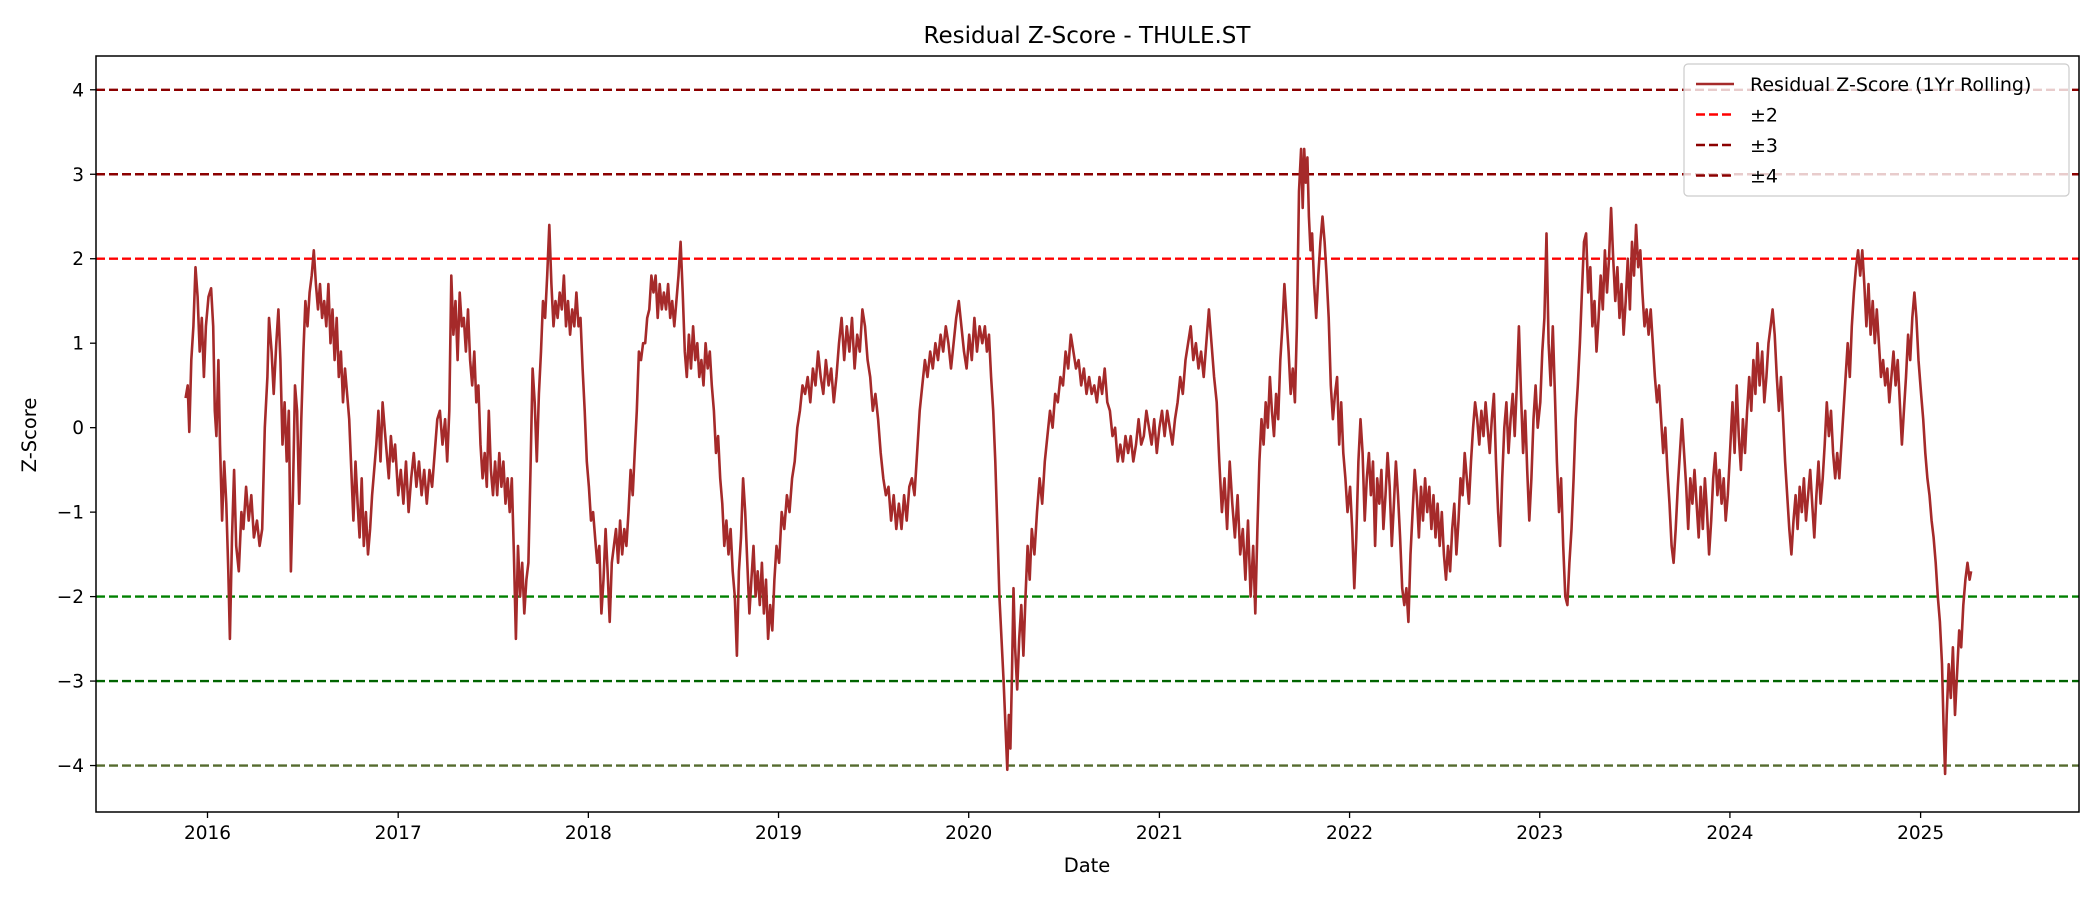 The width and height of the screenshot is (2100, 900). I want to click on y-axis-label: Z-Score, so click(29, 435).